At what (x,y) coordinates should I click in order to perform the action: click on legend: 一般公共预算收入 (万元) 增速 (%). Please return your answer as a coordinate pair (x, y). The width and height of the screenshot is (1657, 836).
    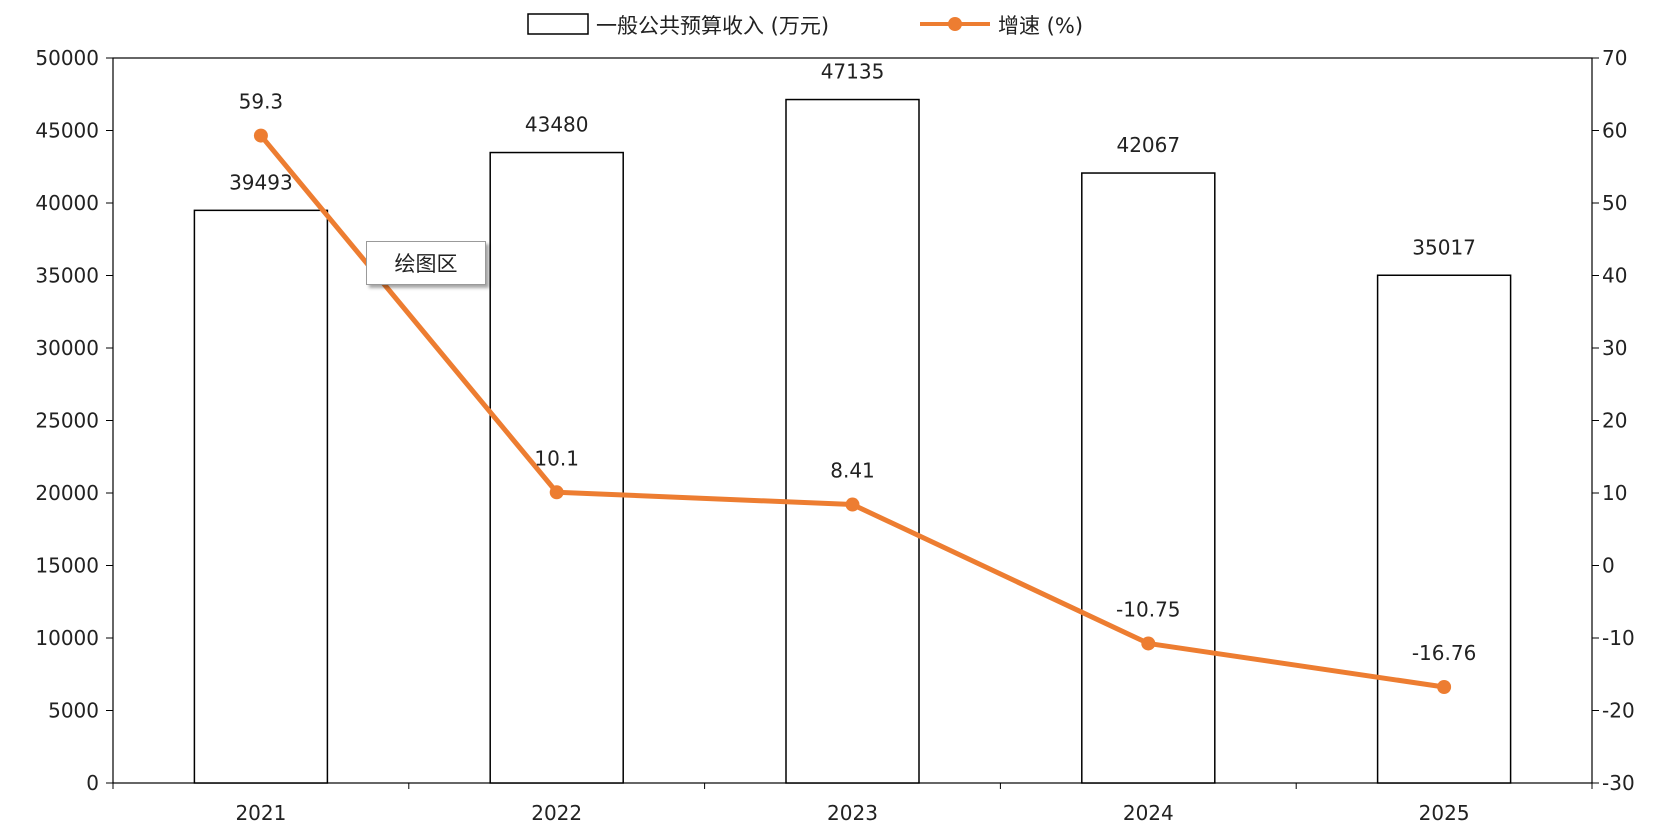
    Looking at the image, I should click on (805, 25).